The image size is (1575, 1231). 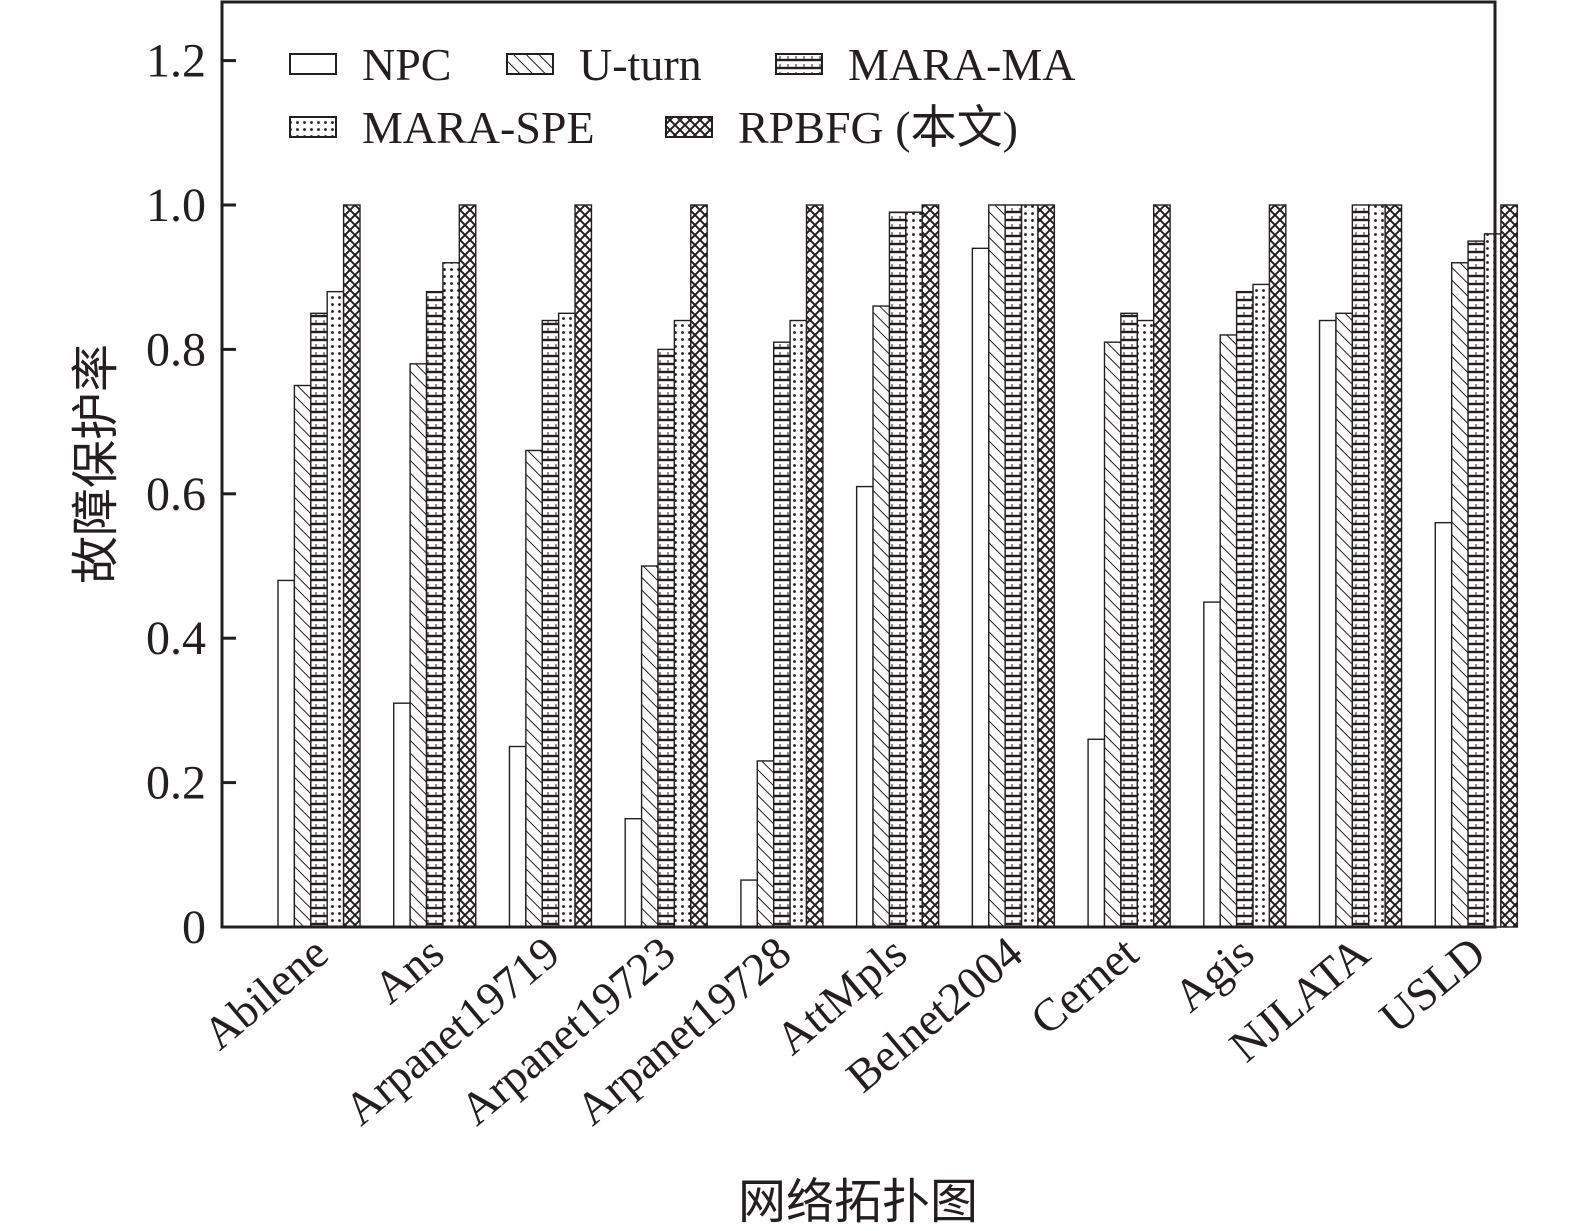 I want to click on y-tick-label: 0, so click(x=194, y=927).